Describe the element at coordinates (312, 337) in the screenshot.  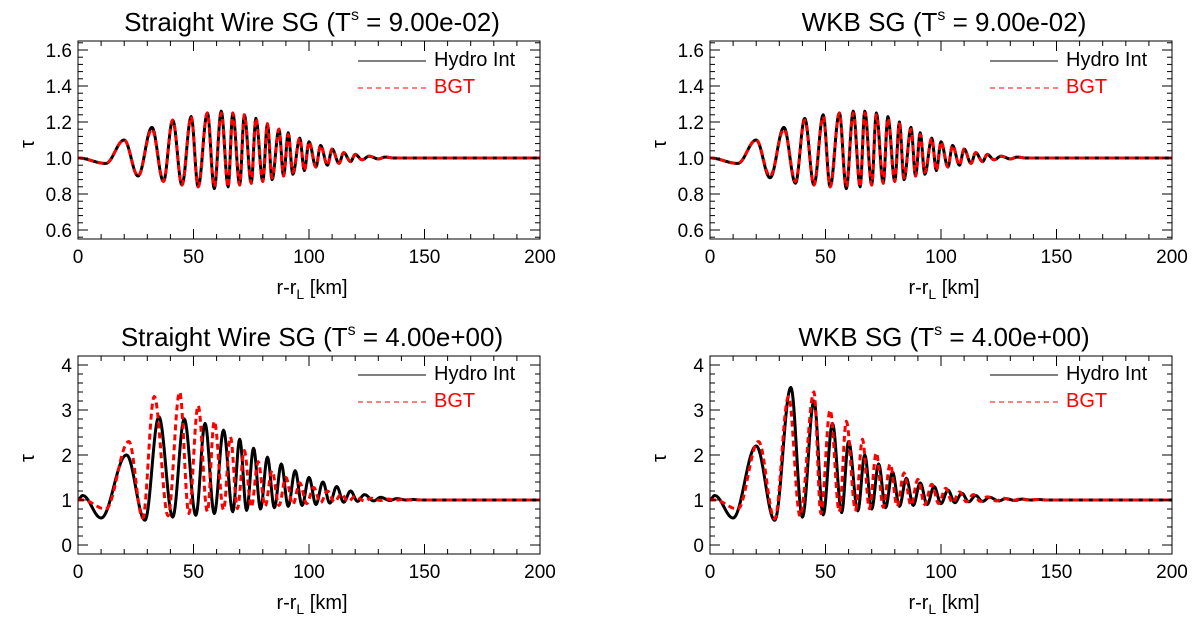
I see `panel-title: Straight Wire SG (Ts = 4.00e+00)` at that location.